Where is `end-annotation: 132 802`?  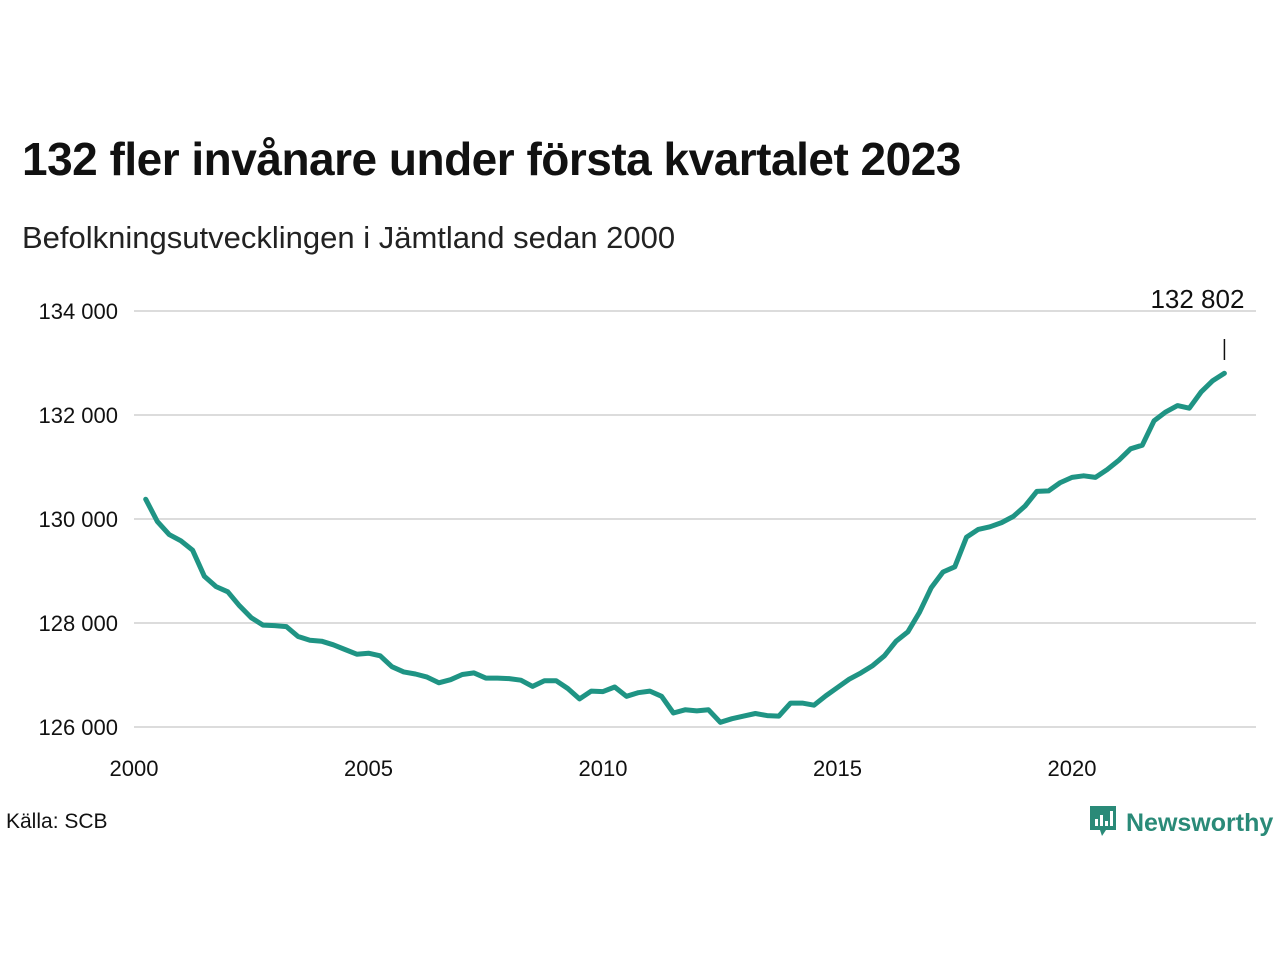
end-annotation: 132 802 is located at coordinates (1197, 322).